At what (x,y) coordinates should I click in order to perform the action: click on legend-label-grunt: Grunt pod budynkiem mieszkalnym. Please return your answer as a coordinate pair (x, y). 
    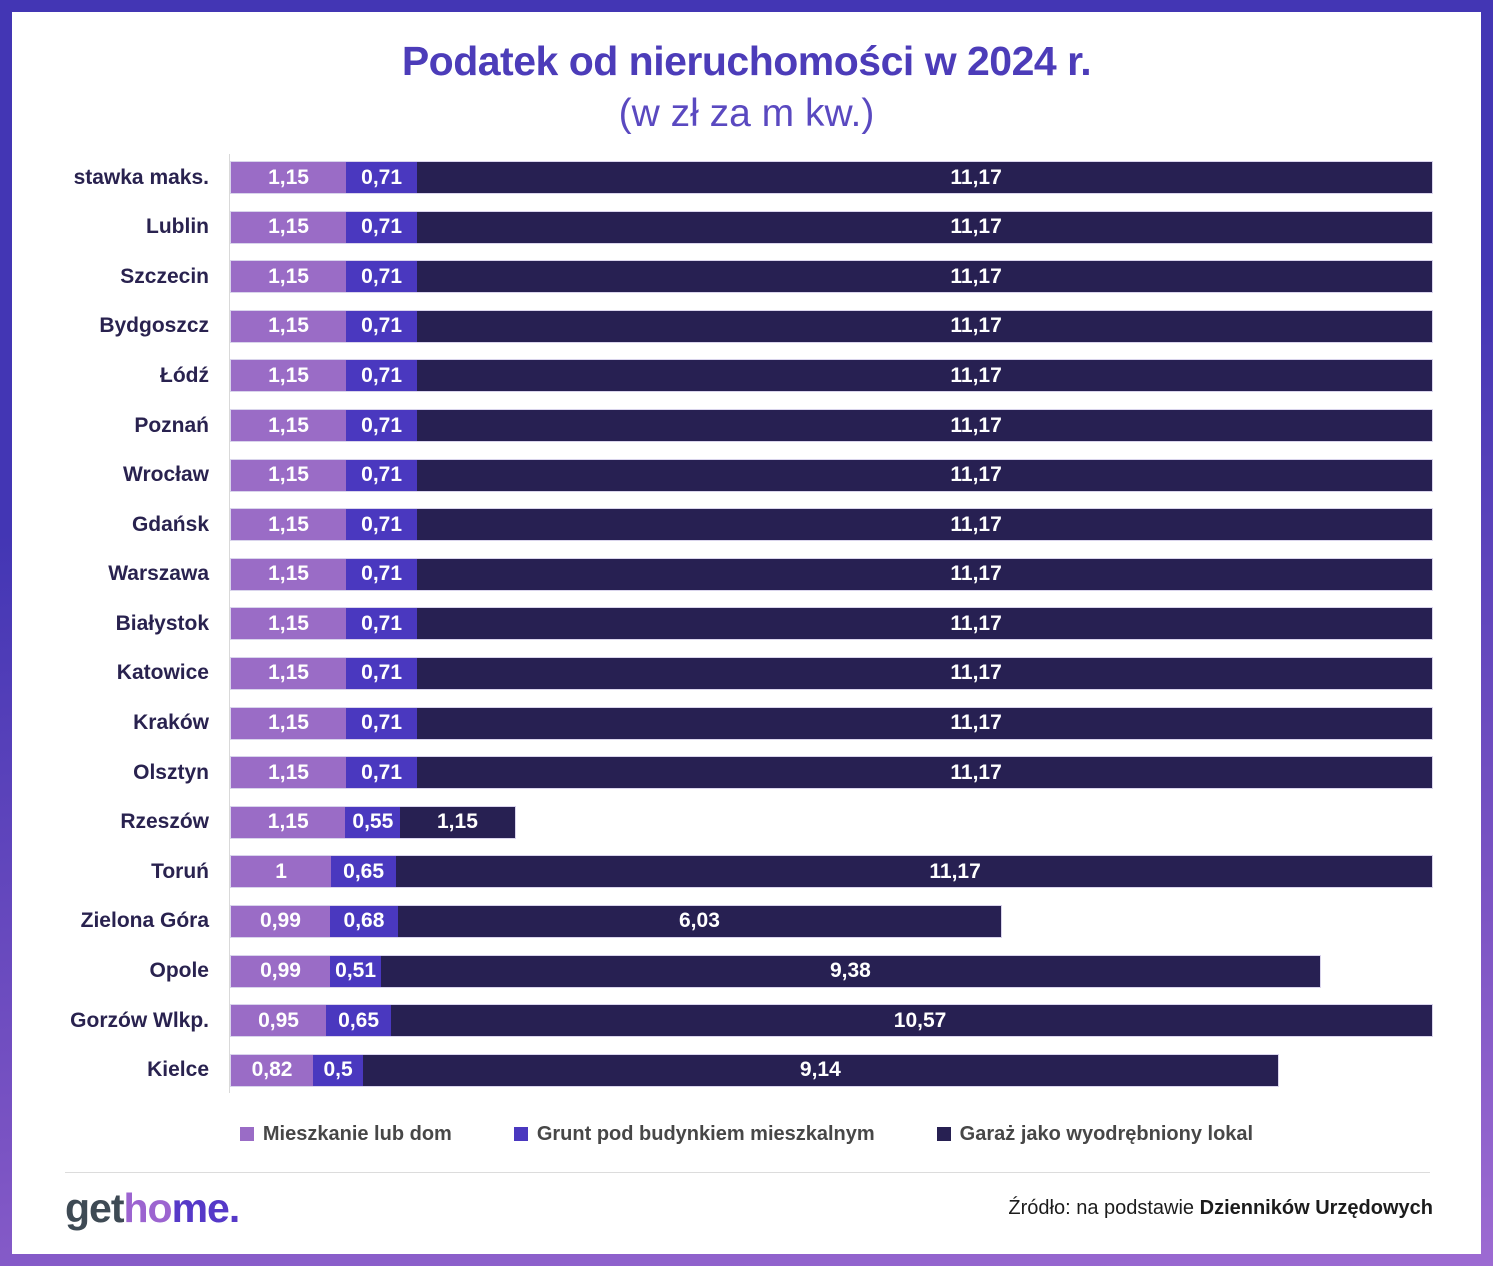
    Looking at the image, I should click on (705, 1133).